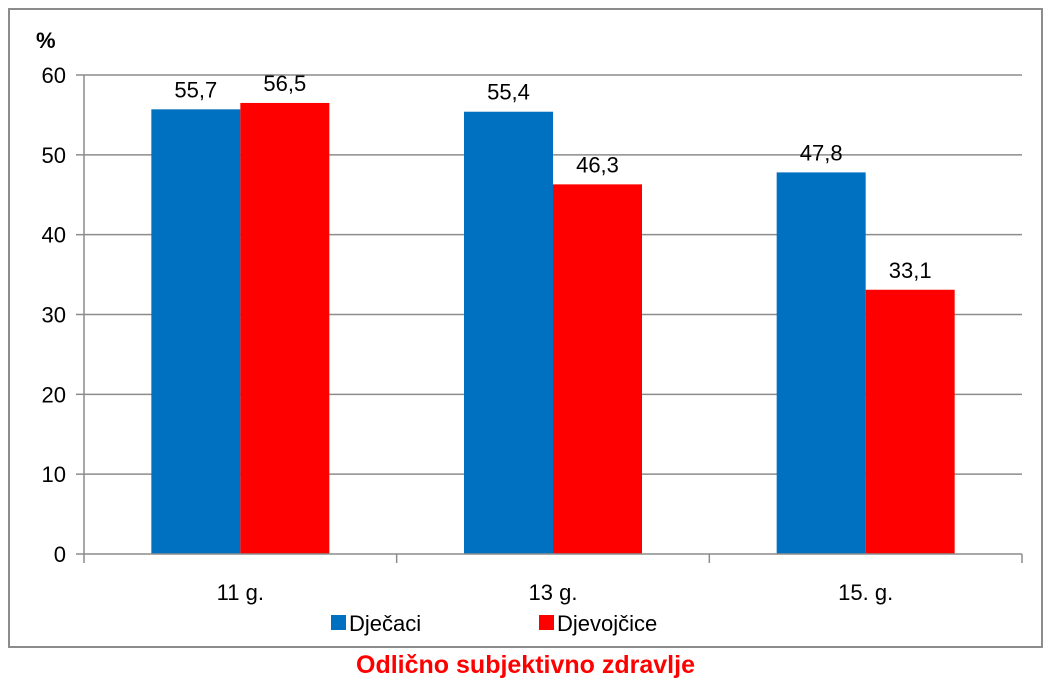  Describe the element at coordinates (54, 155) in the screenshot. I see `y-tick-label: 50` at that location.